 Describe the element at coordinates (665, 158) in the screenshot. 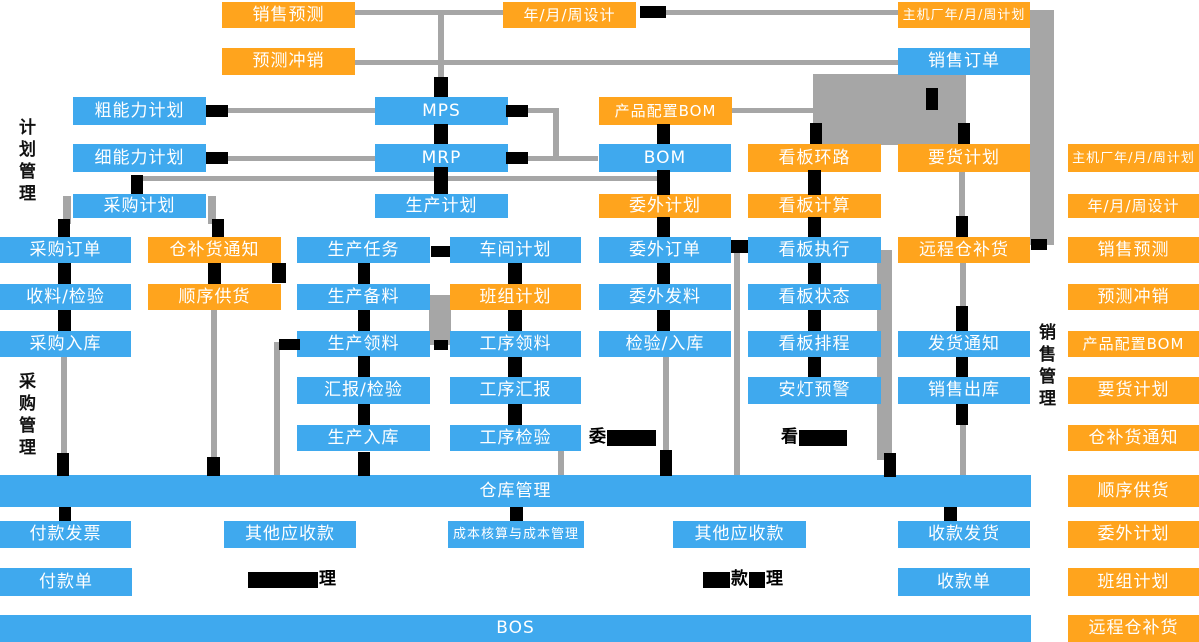

I see `module-box: BOM` at that location.